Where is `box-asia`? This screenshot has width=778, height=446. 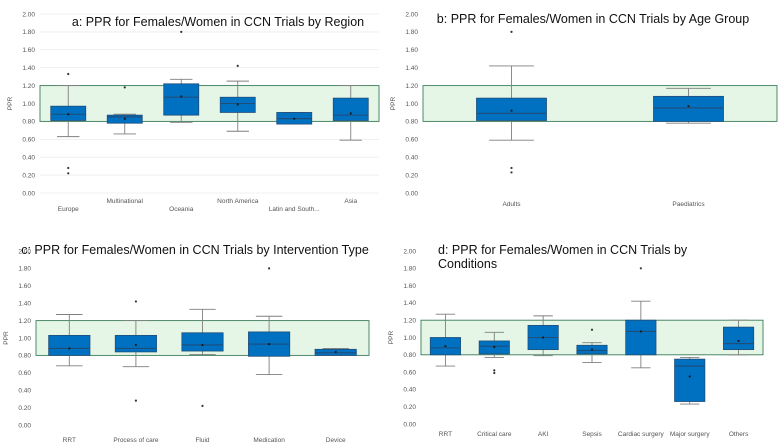
box-asia is located at coordinates (350, 113).